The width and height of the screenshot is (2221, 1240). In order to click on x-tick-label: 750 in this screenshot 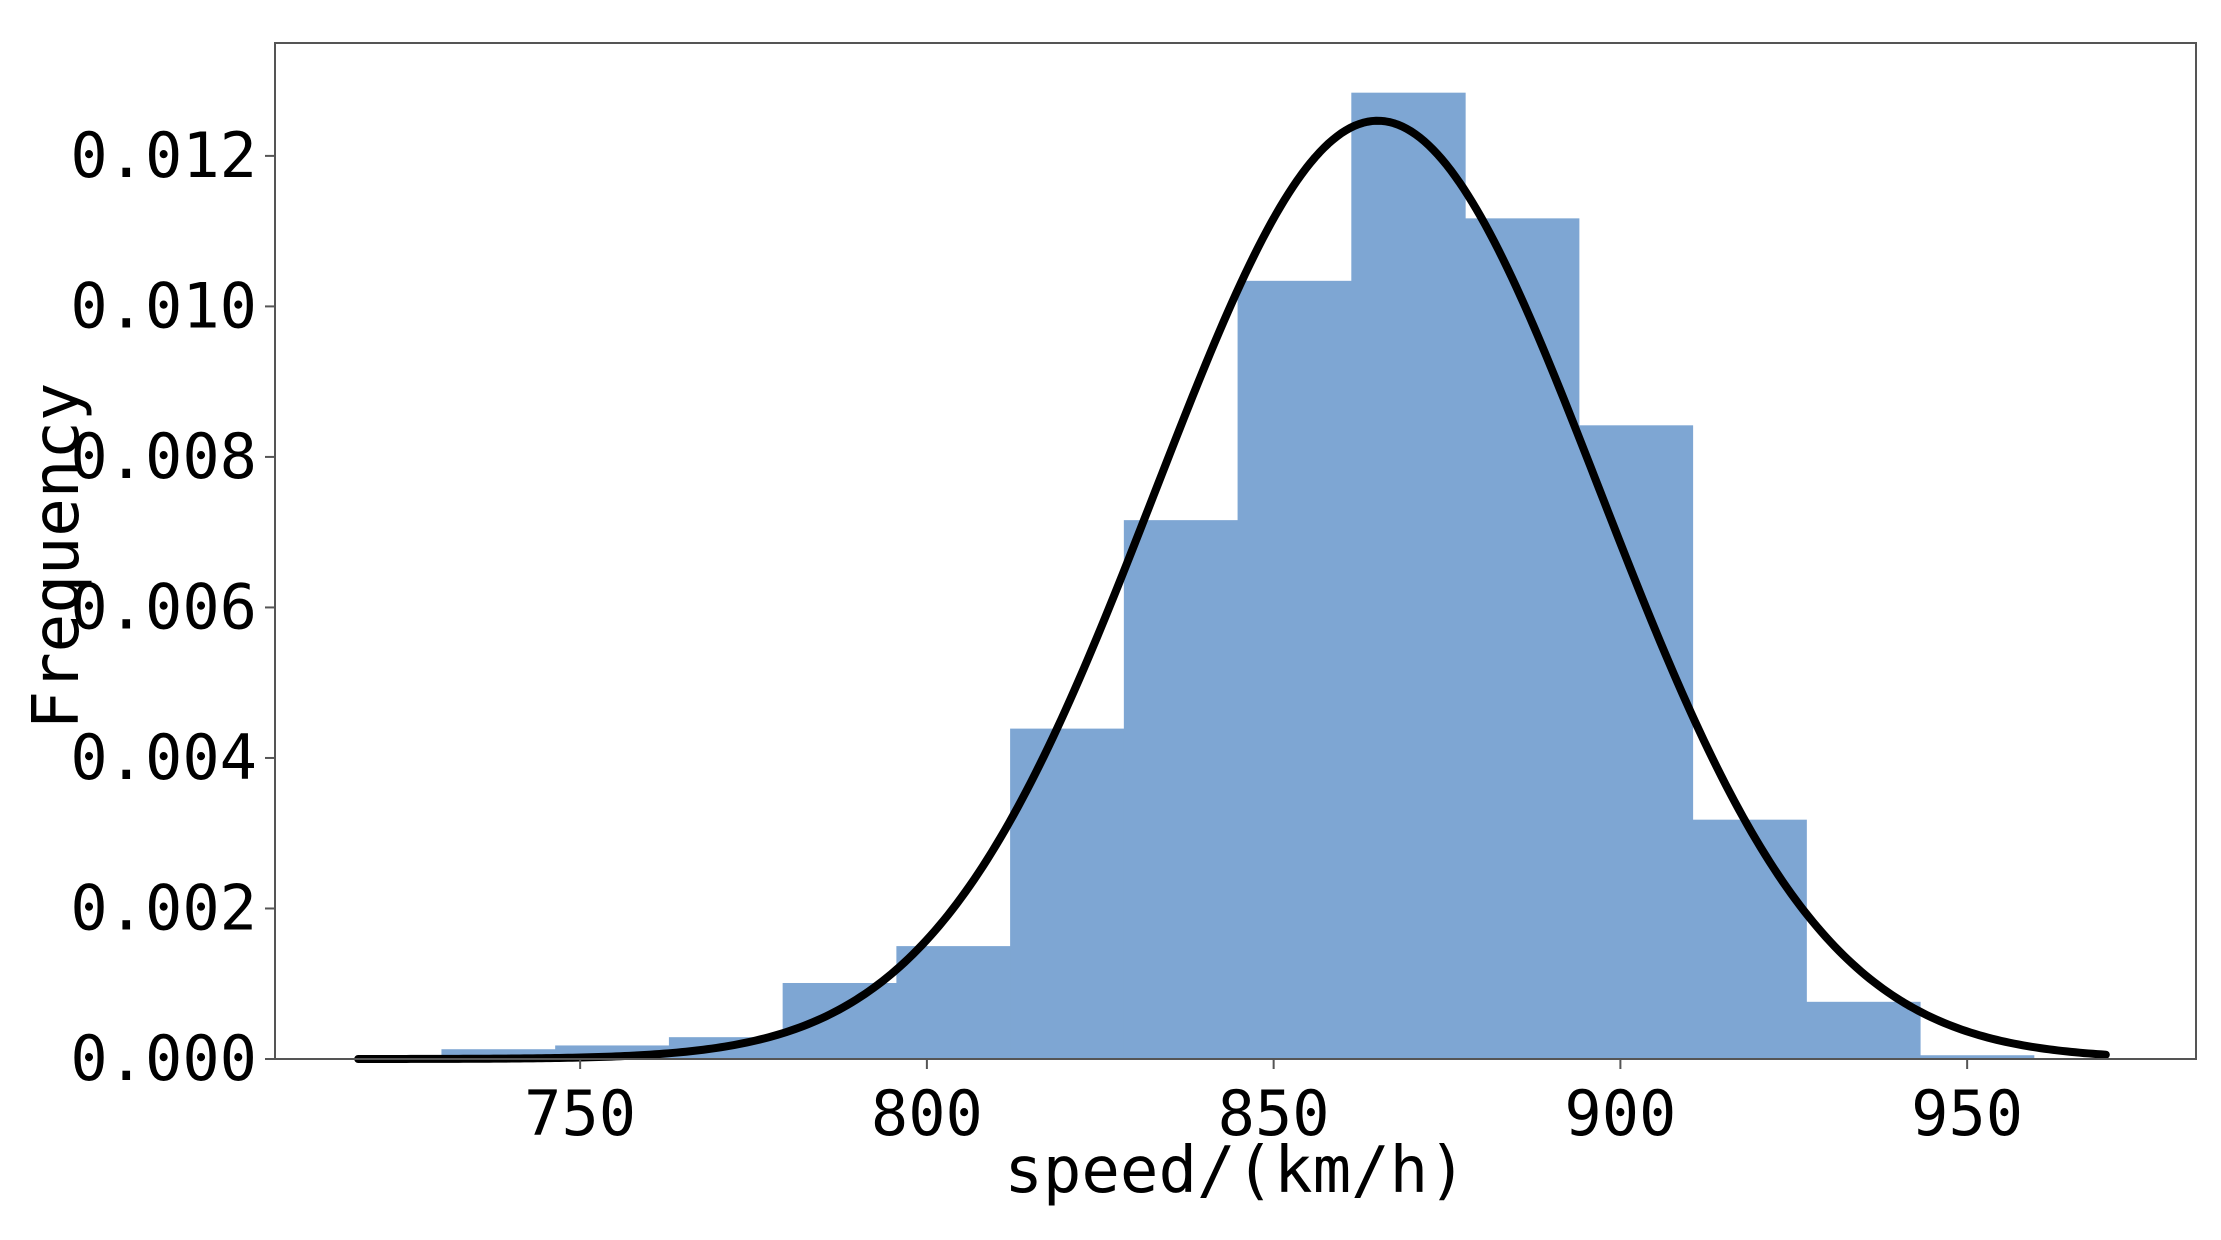, I will do `click(580, 1113)`.